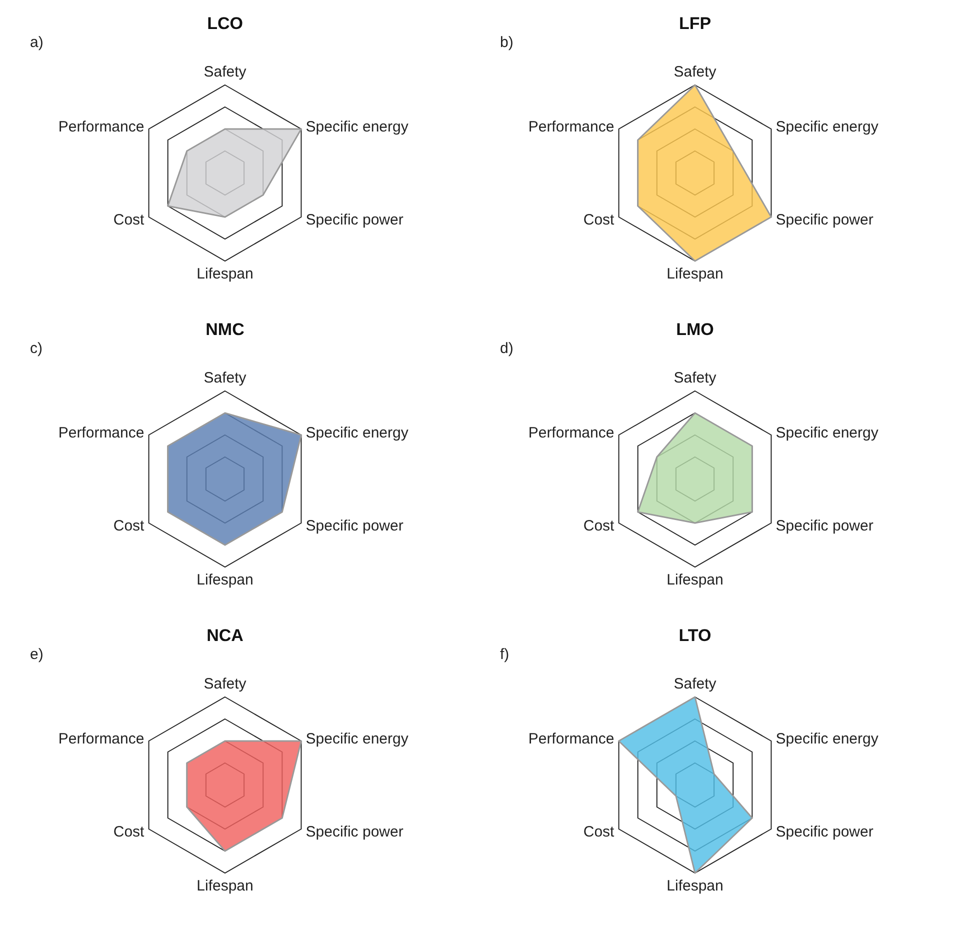  Describe the element at coordinates (695, 329) in the screenshot. I see `chart-title: LMO` at that location.